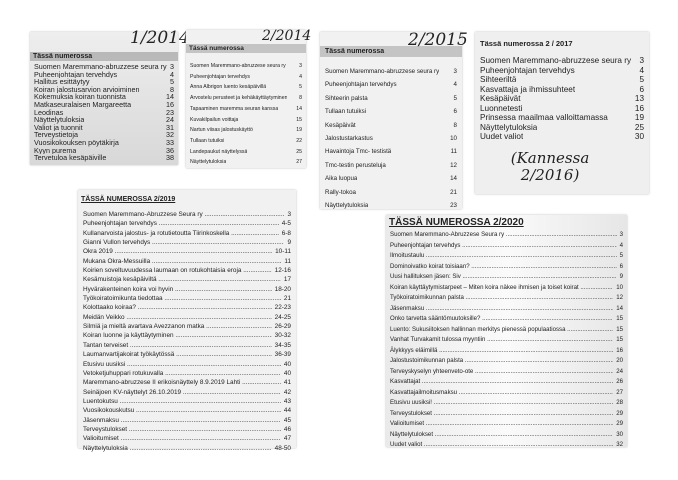  What do you see at coordinates (453, 152) in the screenshot?
I see `entry-page: 11` at bounding box center [453, 152].